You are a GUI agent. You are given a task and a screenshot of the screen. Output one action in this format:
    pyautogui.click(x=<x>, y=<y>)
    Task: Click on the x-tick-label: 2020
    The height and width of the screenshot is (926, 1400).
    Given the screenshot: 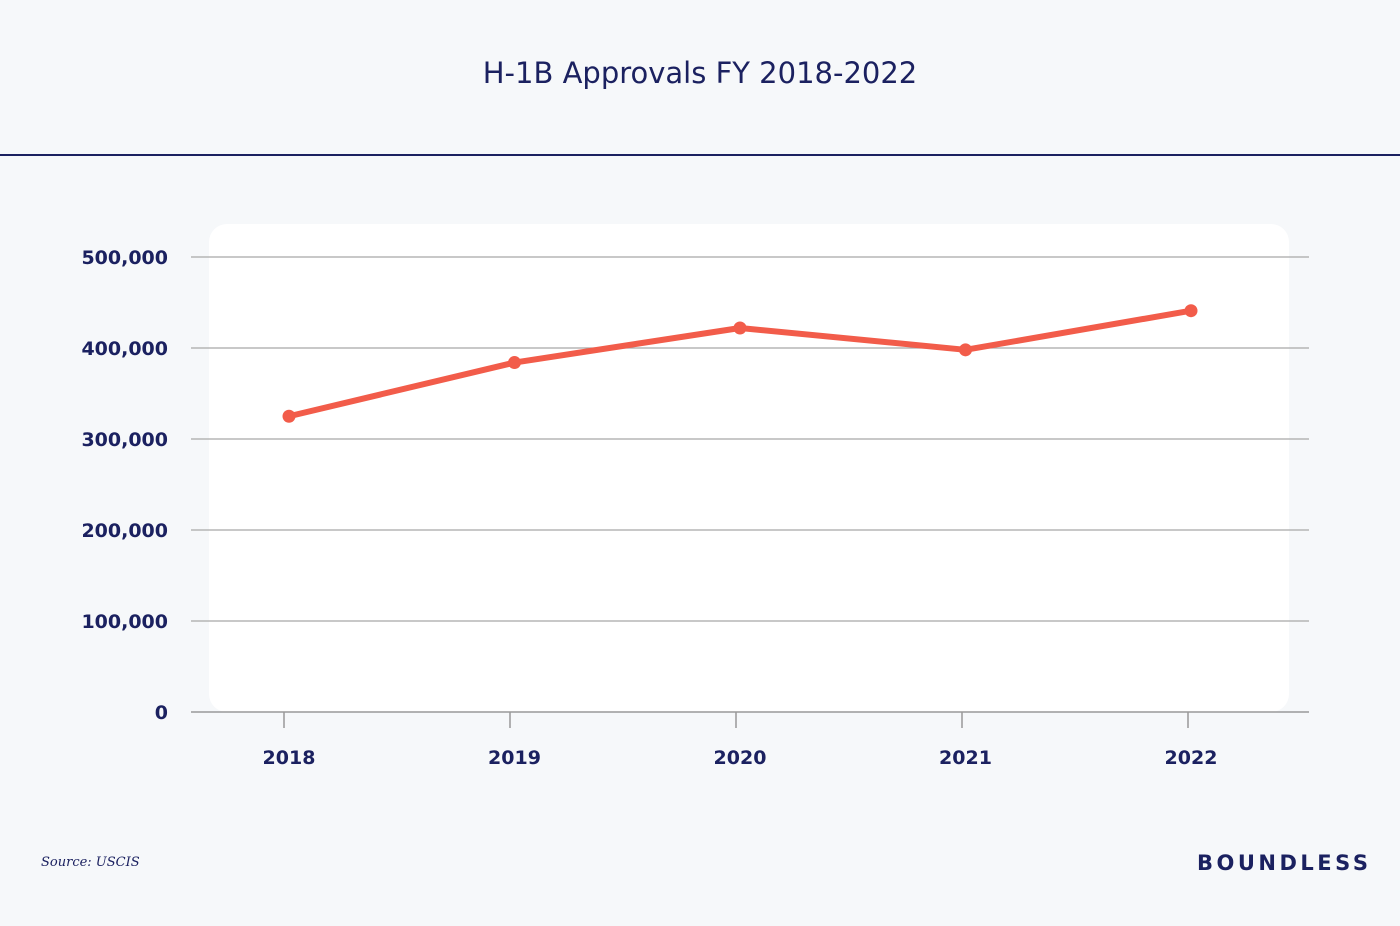 What is the action you would take?
    pyautogui.click(x=740, y=758)
    